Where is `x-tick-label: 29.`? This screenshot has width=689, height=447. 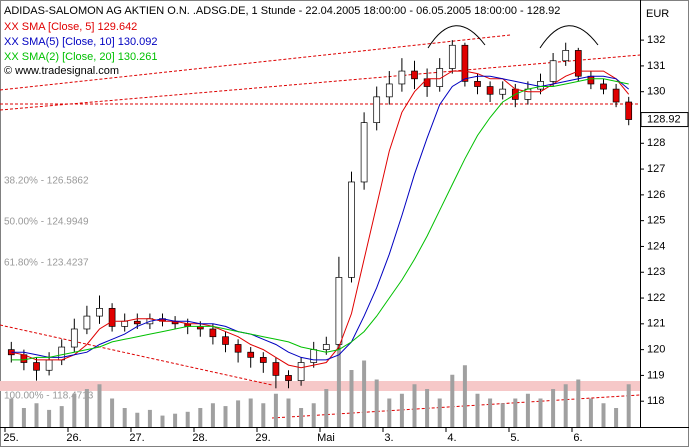
x-tick-label: 29. is located at coordinates (262, 438).